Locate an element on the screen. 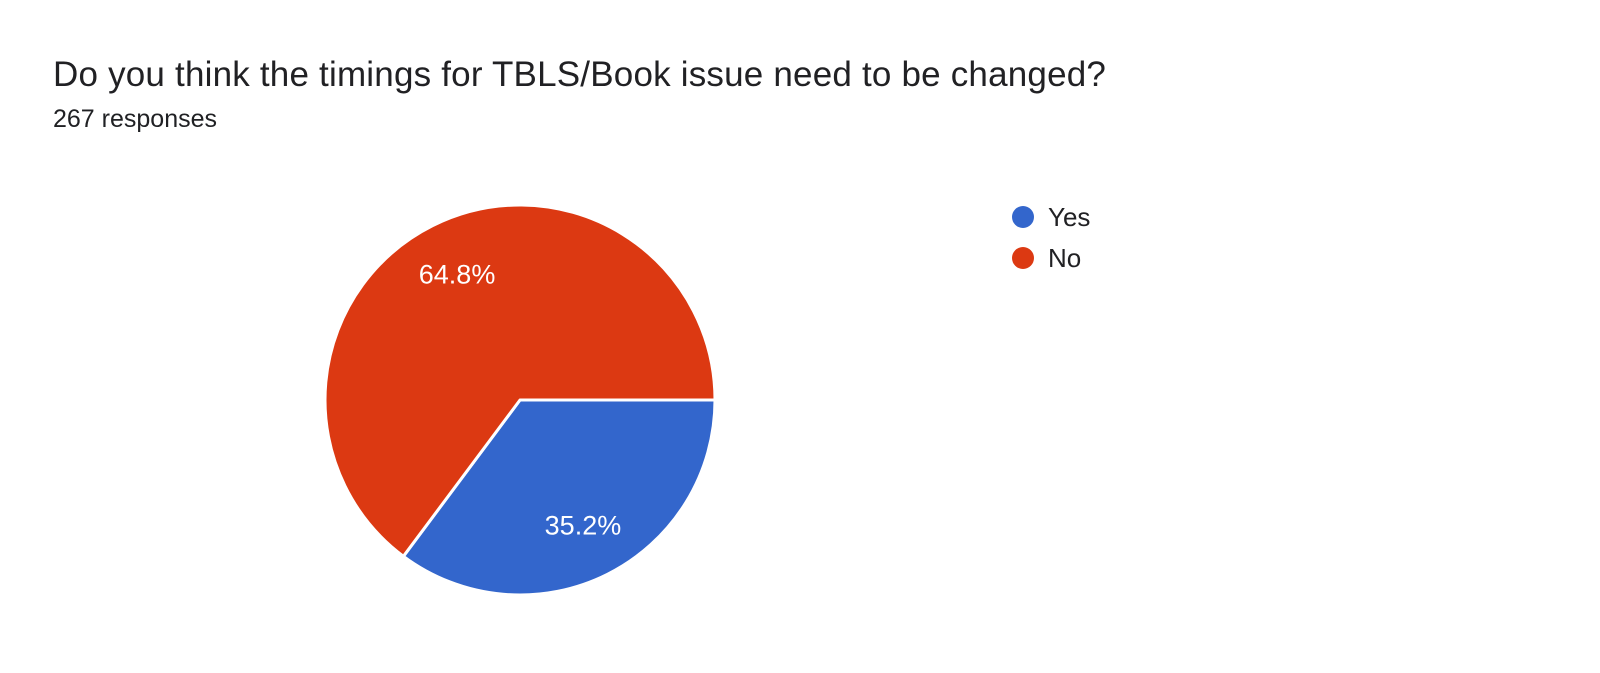  pie-slice-label-yes: 35.2% is located at coordinates (583, 526).